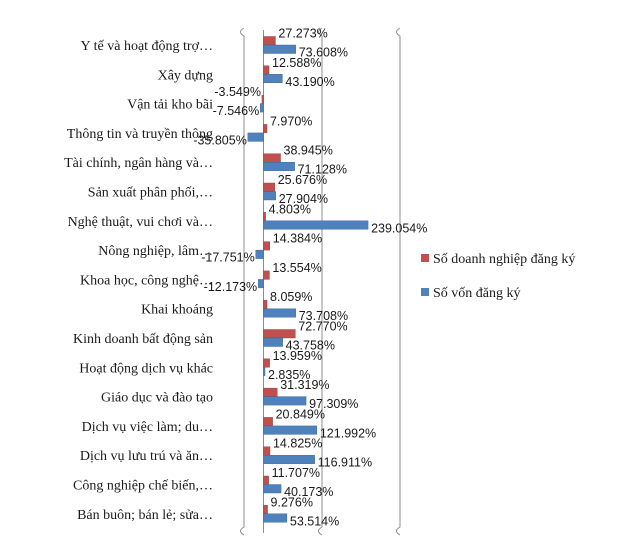  I want to click on data-label-doanh-nghiep: 20.849%, so click(300, 414).